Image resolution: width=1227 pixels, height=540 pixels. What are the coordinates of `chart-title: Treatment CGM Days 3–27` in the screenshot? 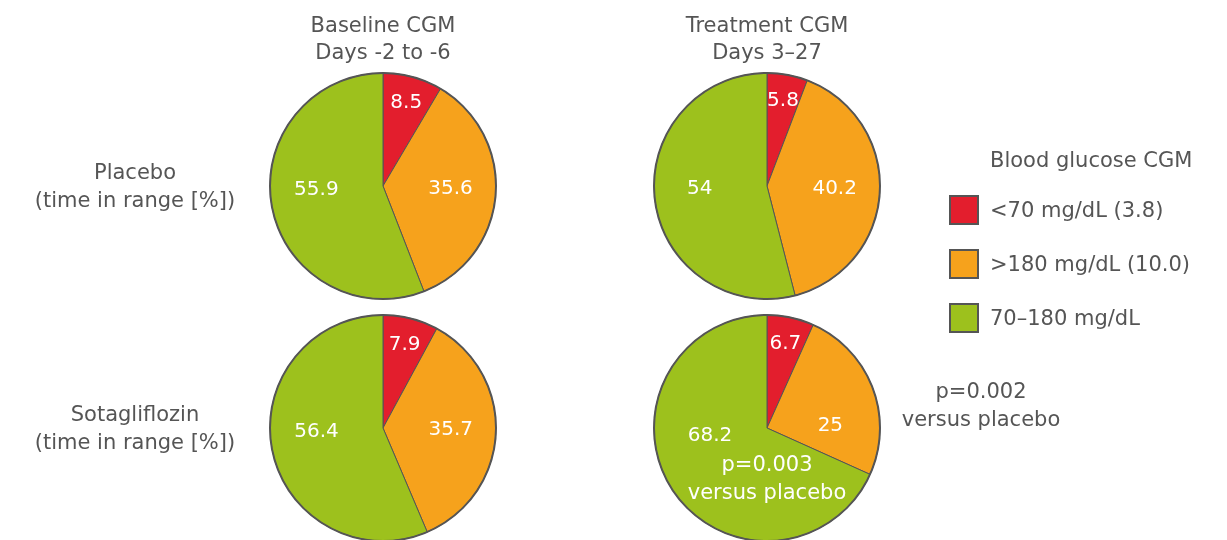 It's located at (766, 38).